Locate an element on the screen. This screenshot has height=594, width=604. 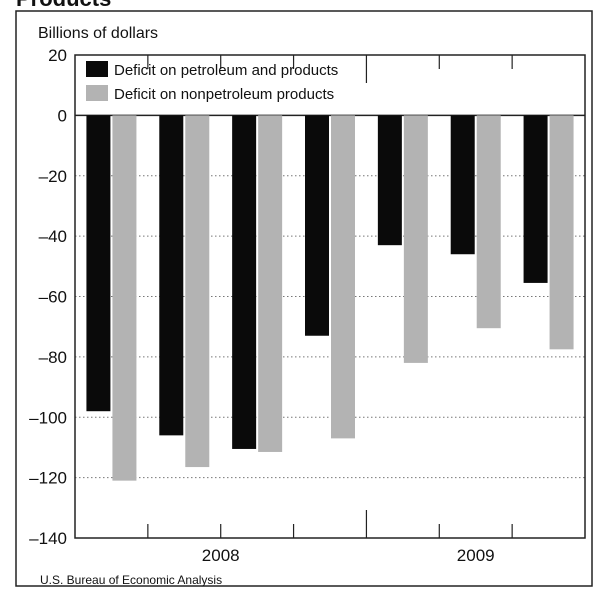
y-tick-label: –60 is located at coordinates (53, 297).